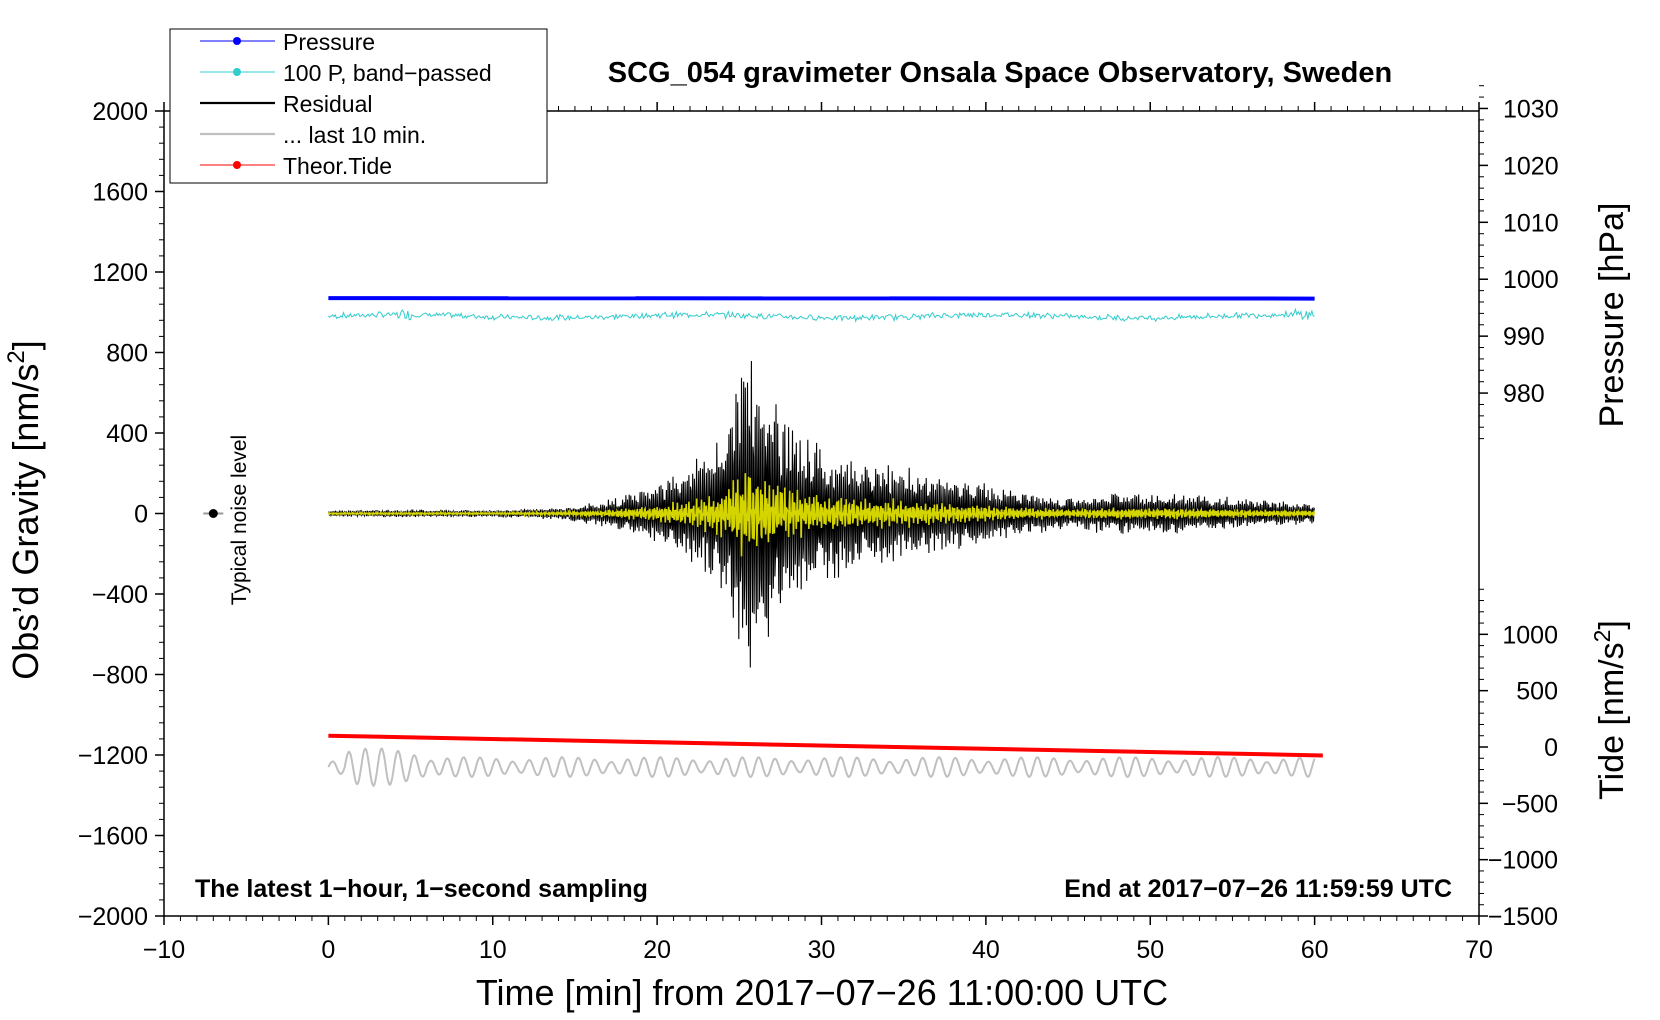  What do you see at coordinates (120, 112) in the screenshot?
I see `y-tick-label: 2000` at bounding box center [120, 112].